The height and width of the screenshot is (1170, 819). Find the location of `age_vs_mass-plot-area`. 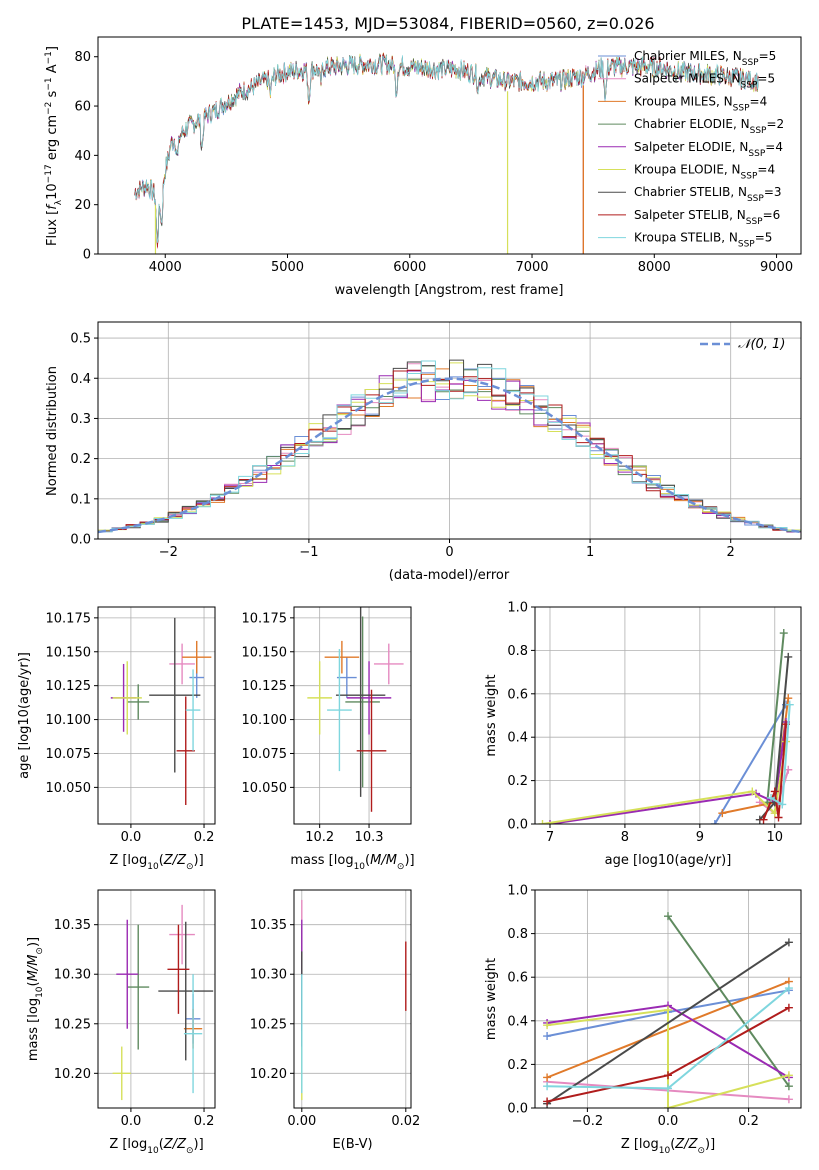

age_vs_mass-plot-area is located at coordinates (355, 709).